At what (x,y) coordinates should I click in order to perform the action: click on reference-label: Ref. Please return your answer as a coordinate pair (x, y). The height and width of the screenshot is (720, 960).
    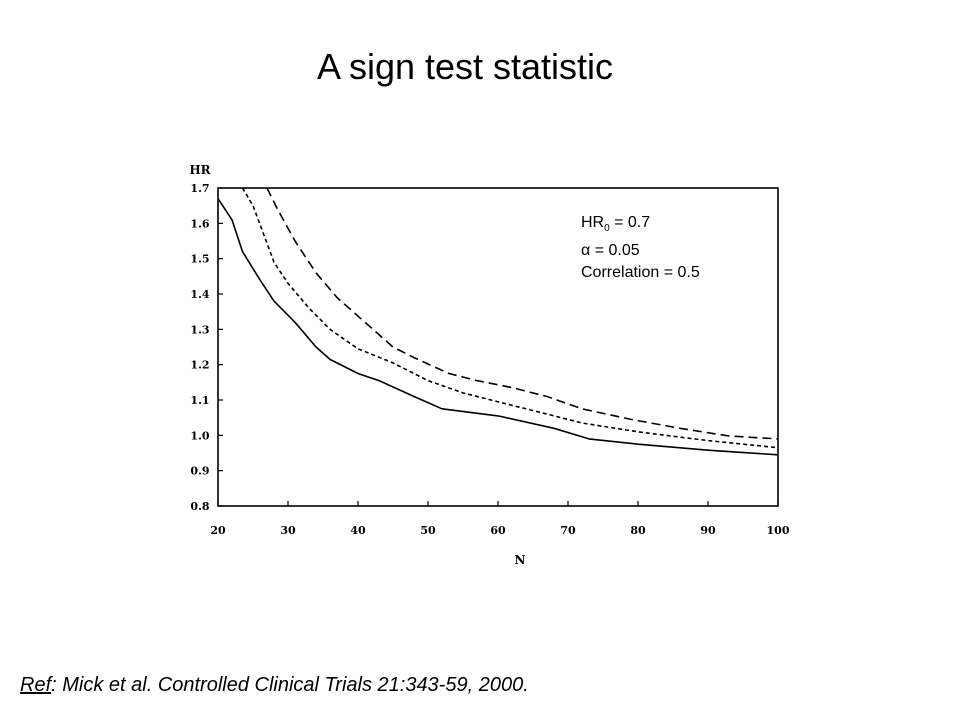
    Looking at the image, I should click on (36, 685).